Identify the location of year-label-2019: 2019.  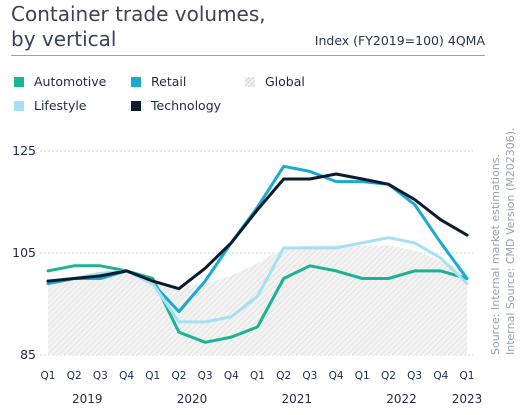
(87, 399).